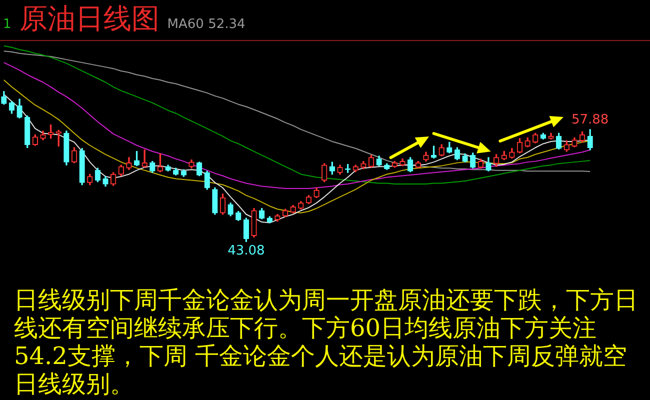  I want to click on annotation: 57.88, so click(590, 120).